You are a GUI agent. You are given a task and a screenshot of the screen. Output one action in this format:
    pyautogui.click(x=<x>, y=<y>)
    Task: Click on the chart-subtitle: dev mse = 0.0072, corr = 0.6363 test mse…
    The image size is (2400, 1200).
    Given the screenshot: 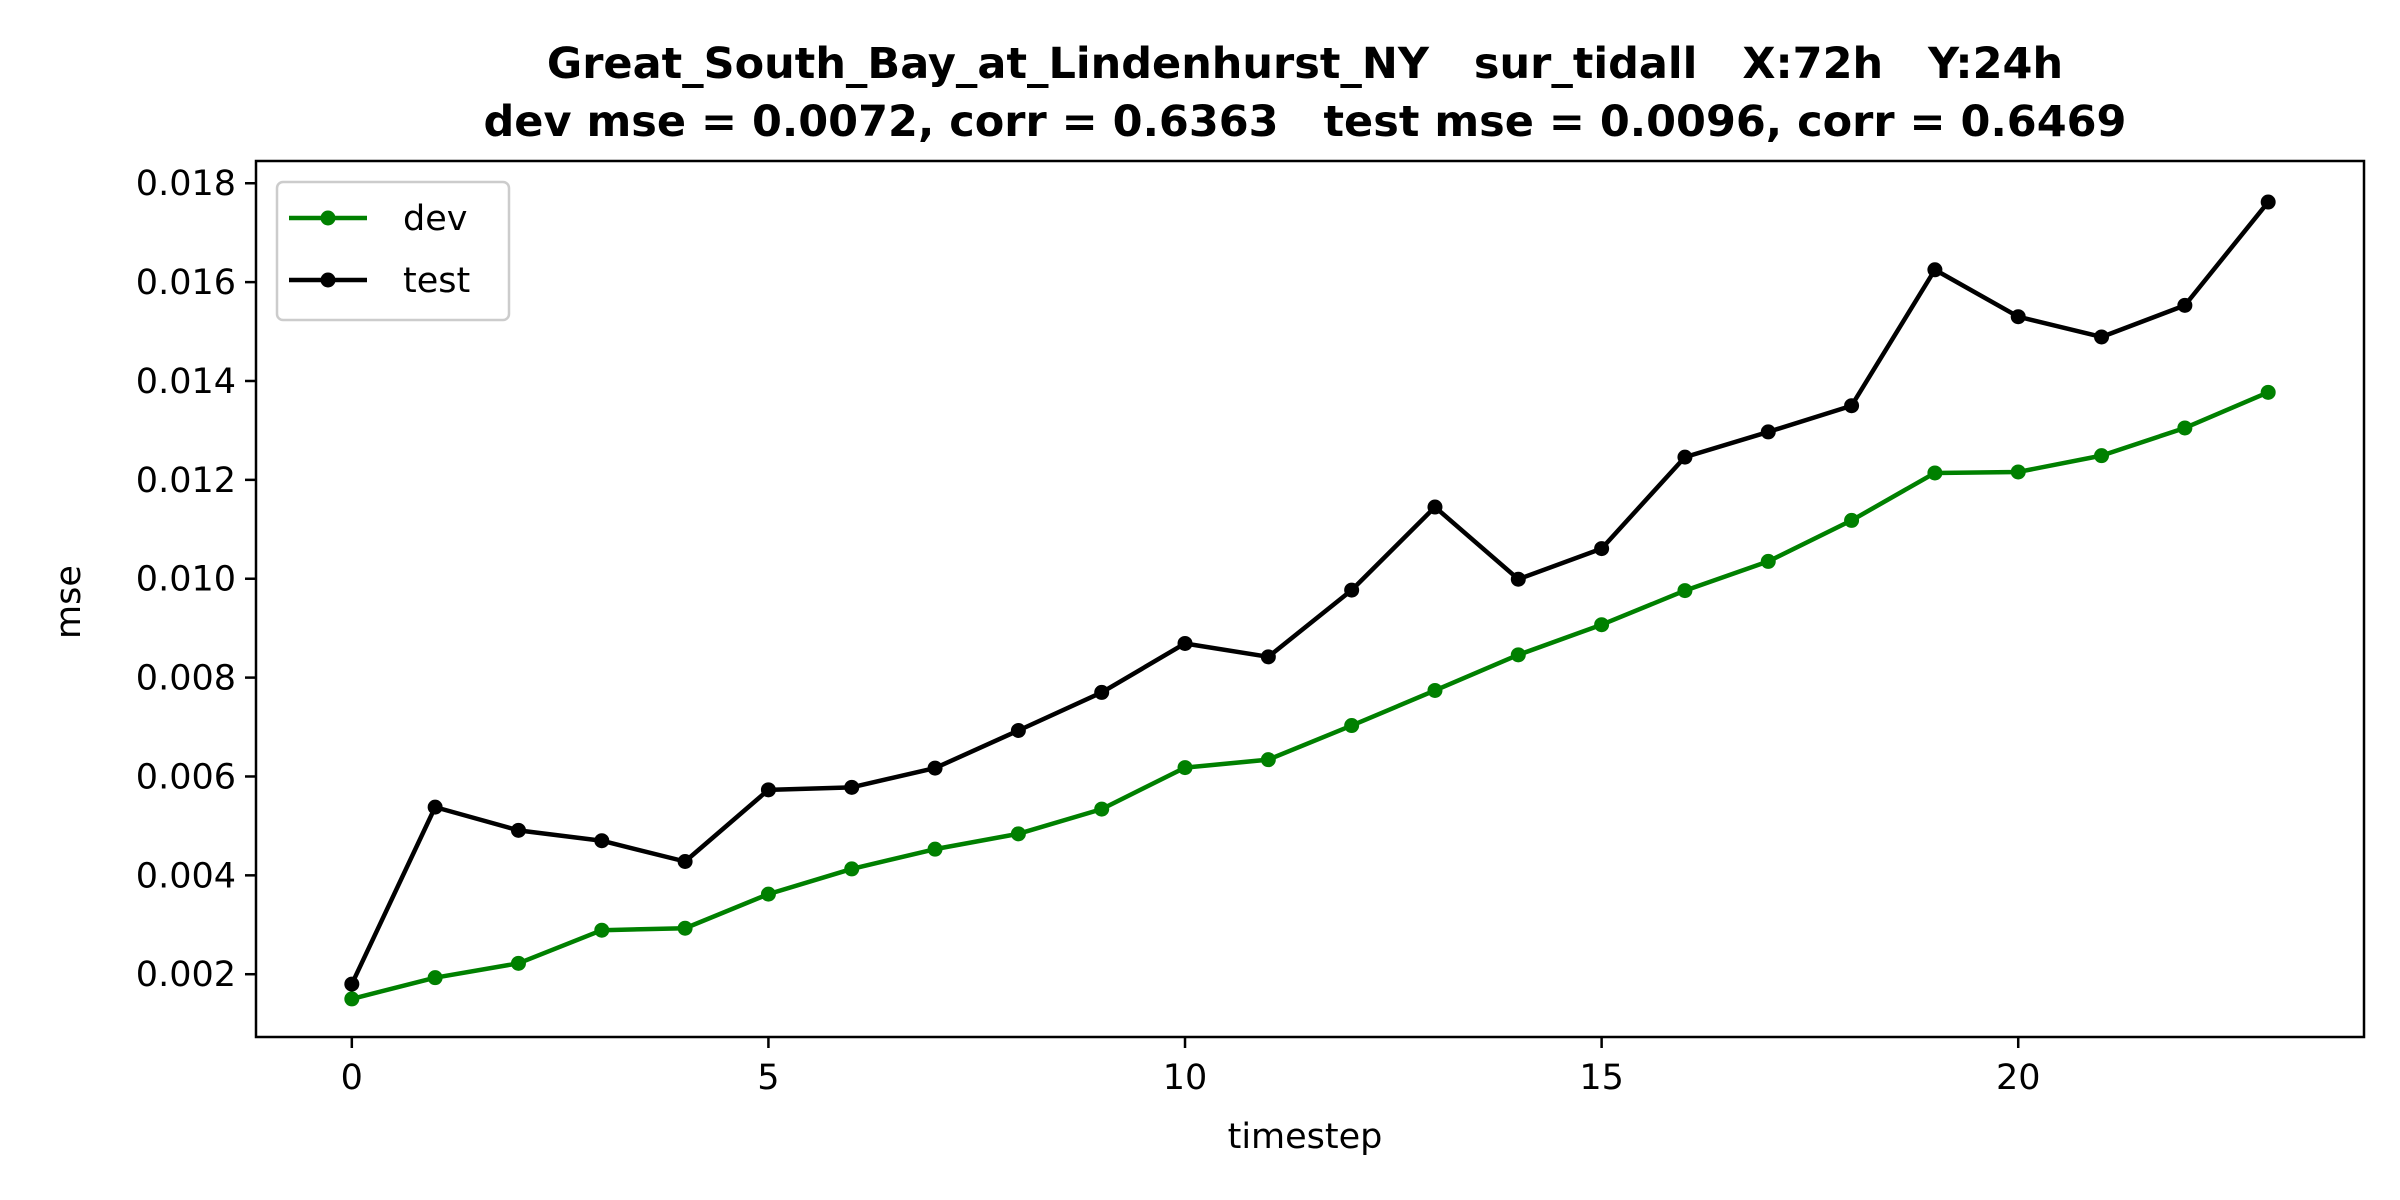 What is the action you would take?
    pyautogui.click(x=1305, y=122)
    